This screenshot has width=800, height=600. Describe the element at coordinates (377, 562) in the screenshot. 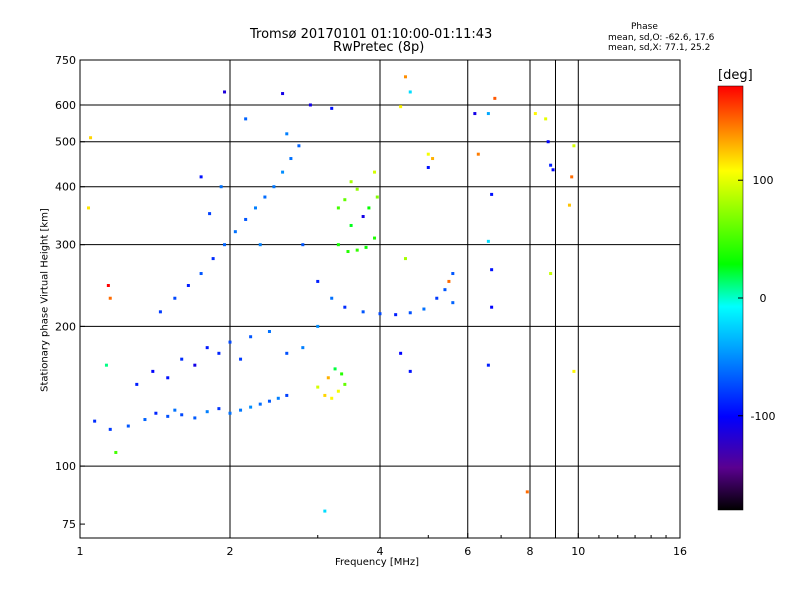

I see `x-axis-label: Frequency [MHz]` at that location.